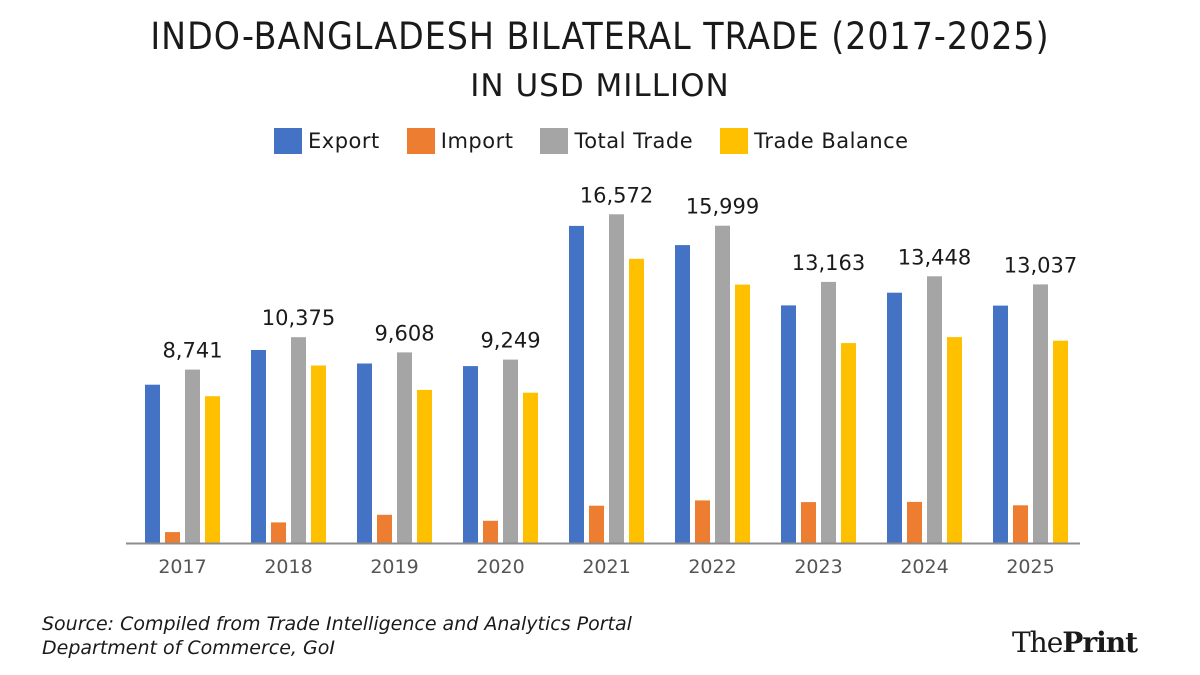 This screenshot has height=675, width=1200. I want to click on bar-import-2023, so click(808, 522).